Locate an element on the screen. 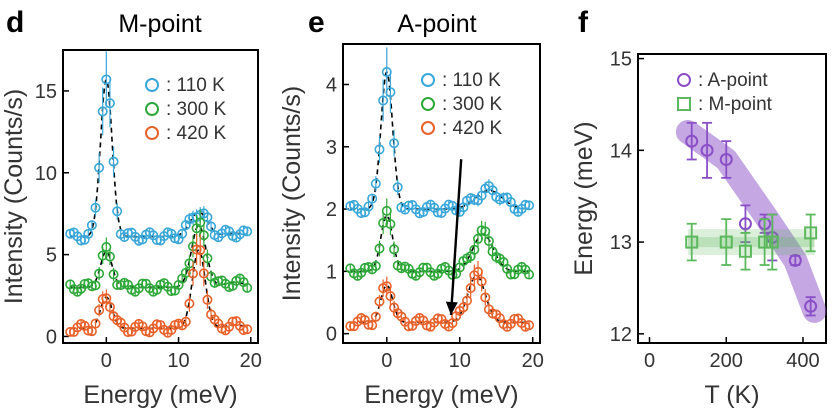  f-xtick-label-0: 0 is located at coordinates (649, 361).